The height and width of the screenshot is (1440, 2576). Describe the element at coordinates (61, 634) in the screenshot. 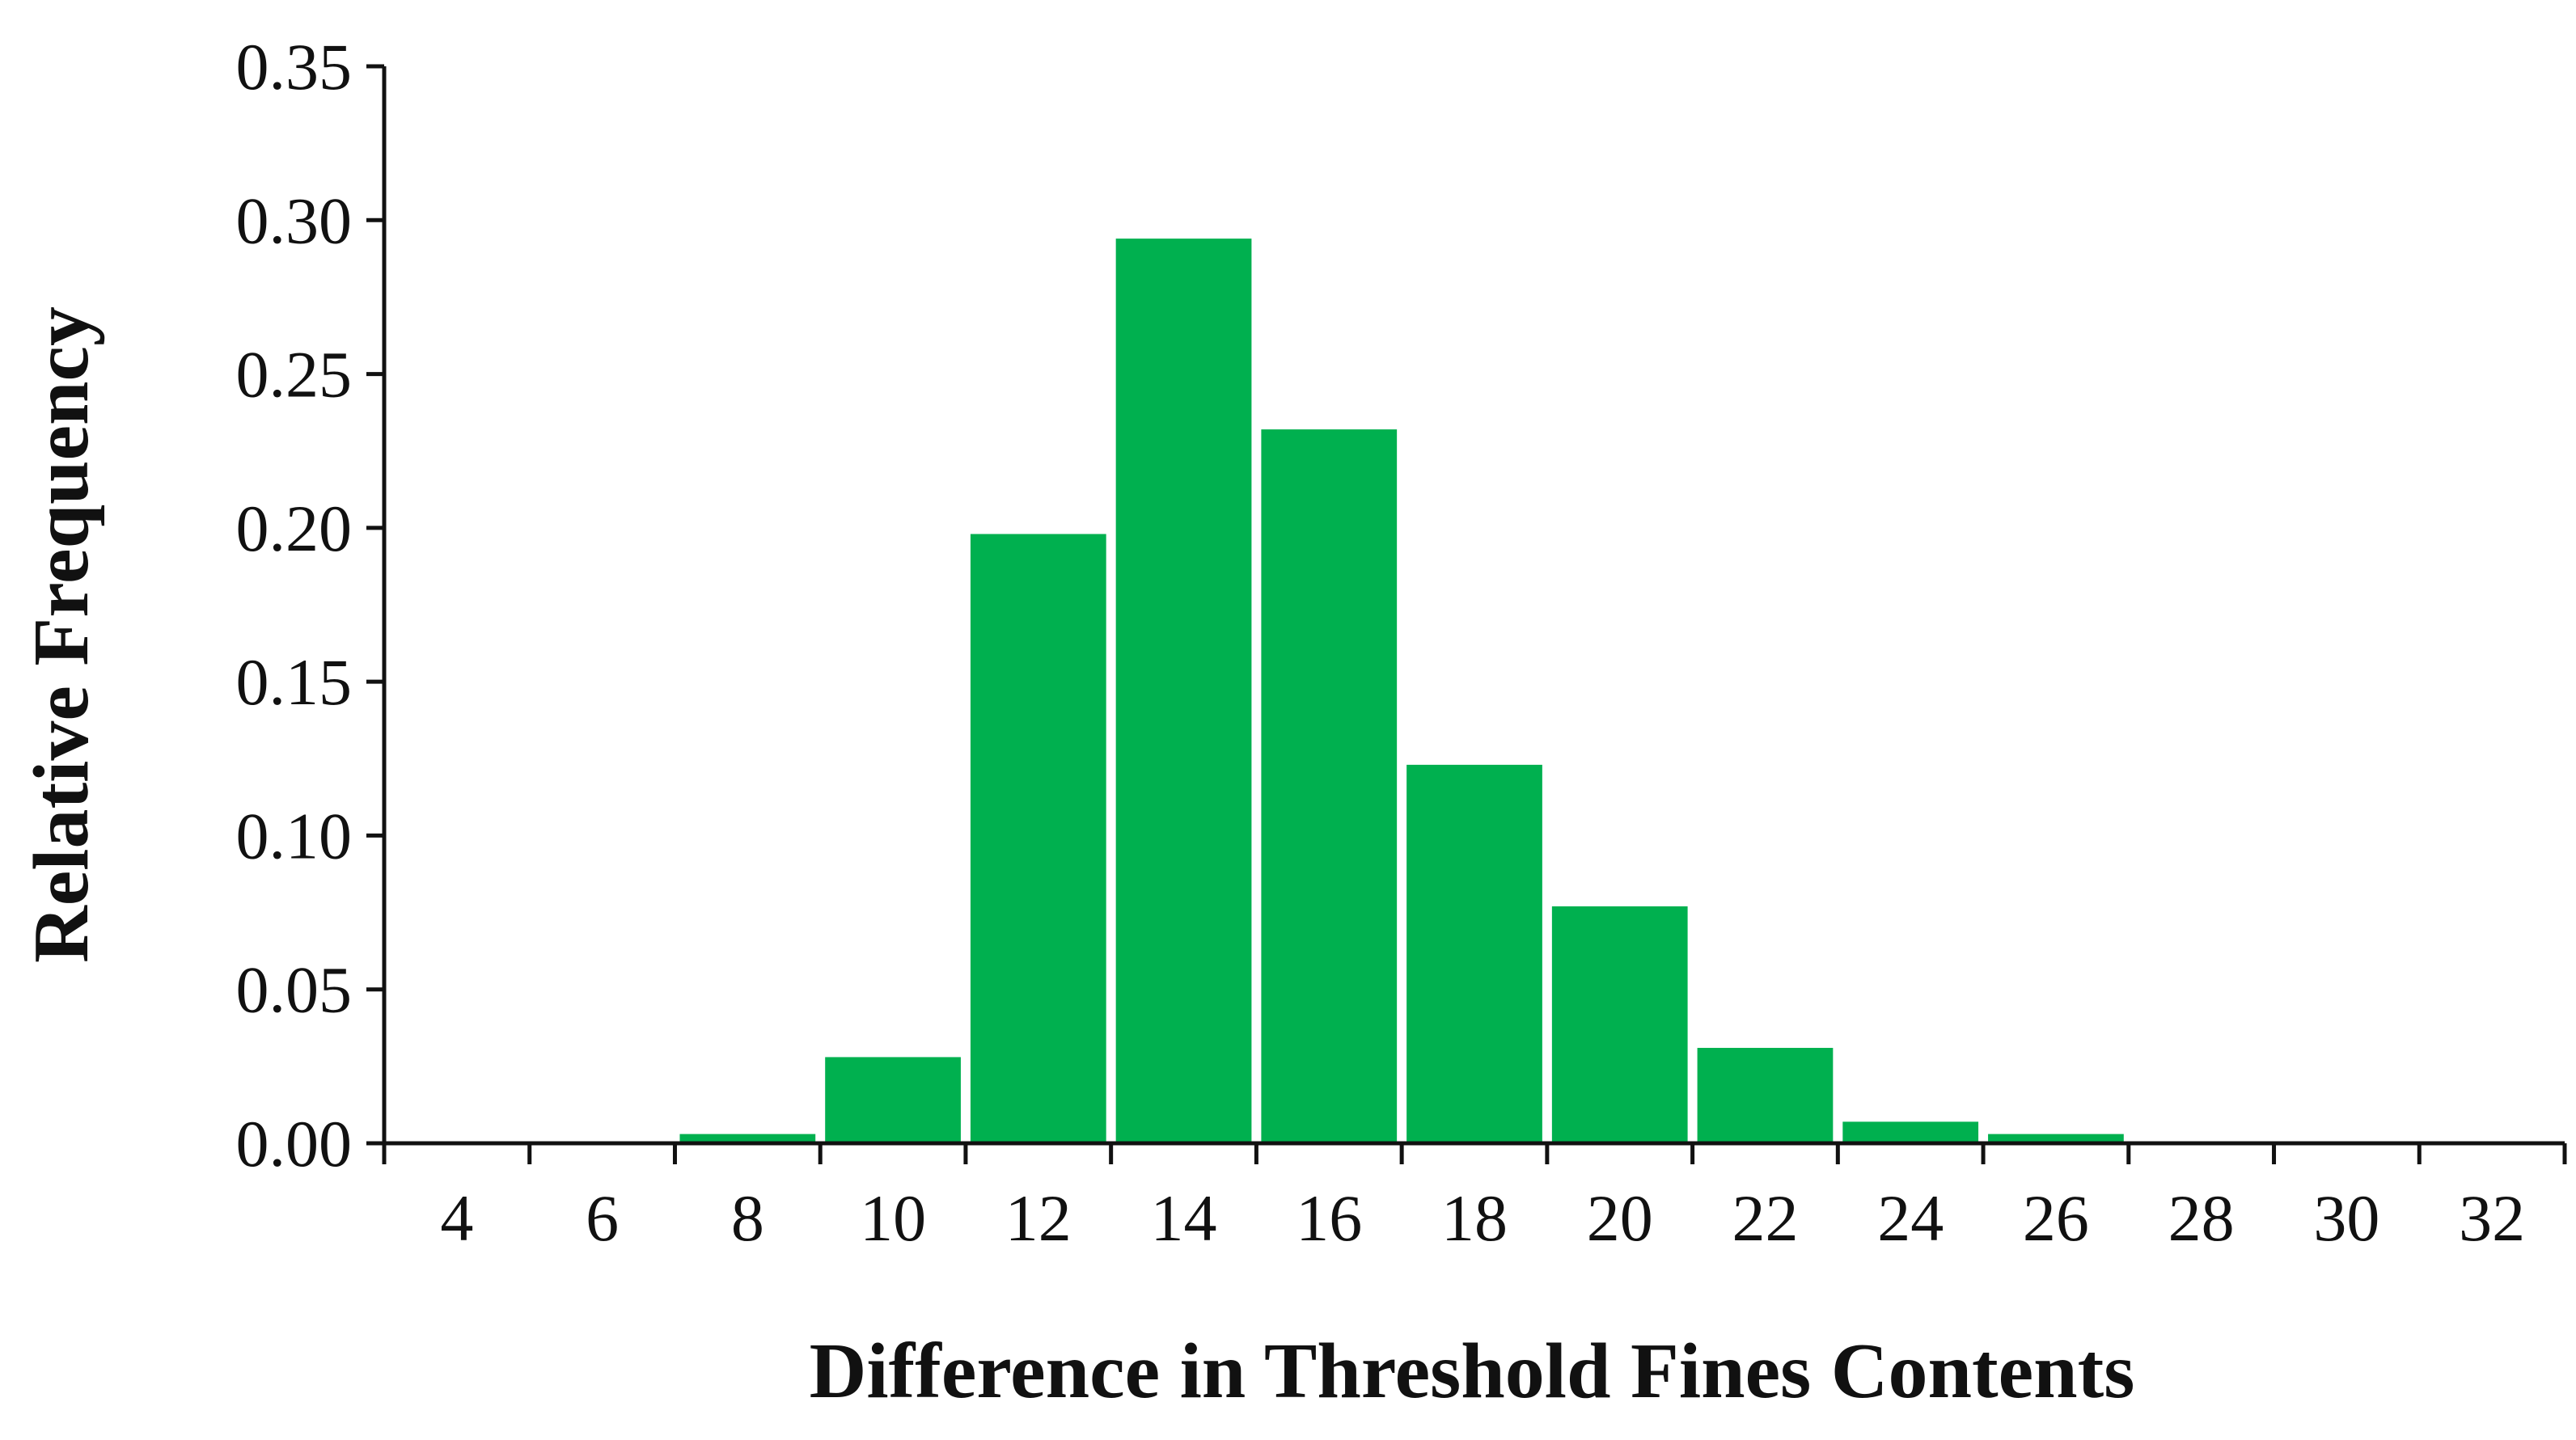

I see `y-axis-title: Relative Frequency` at that location.